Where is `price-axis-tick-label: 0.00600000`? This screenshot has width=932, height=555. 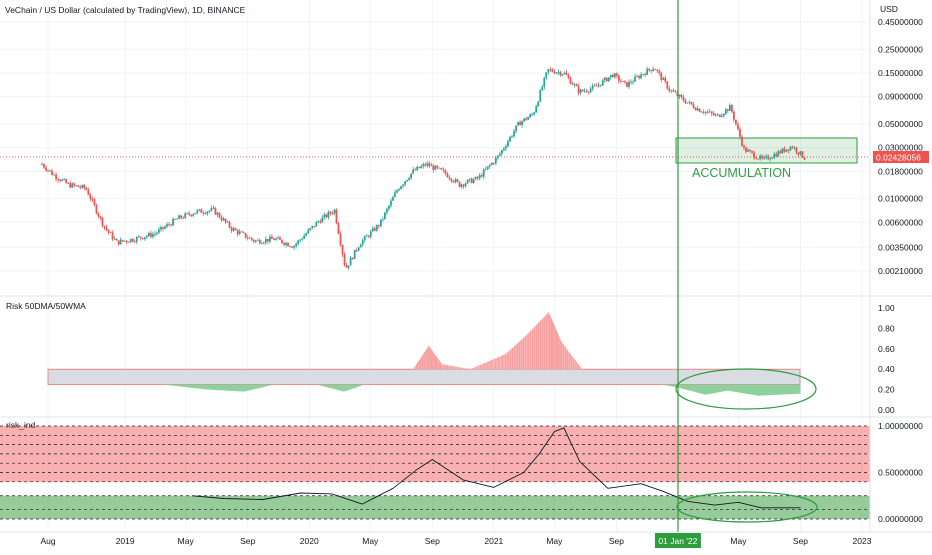 price-axis-tick-label: 0.00600000 is located at coordinates (900, 222).